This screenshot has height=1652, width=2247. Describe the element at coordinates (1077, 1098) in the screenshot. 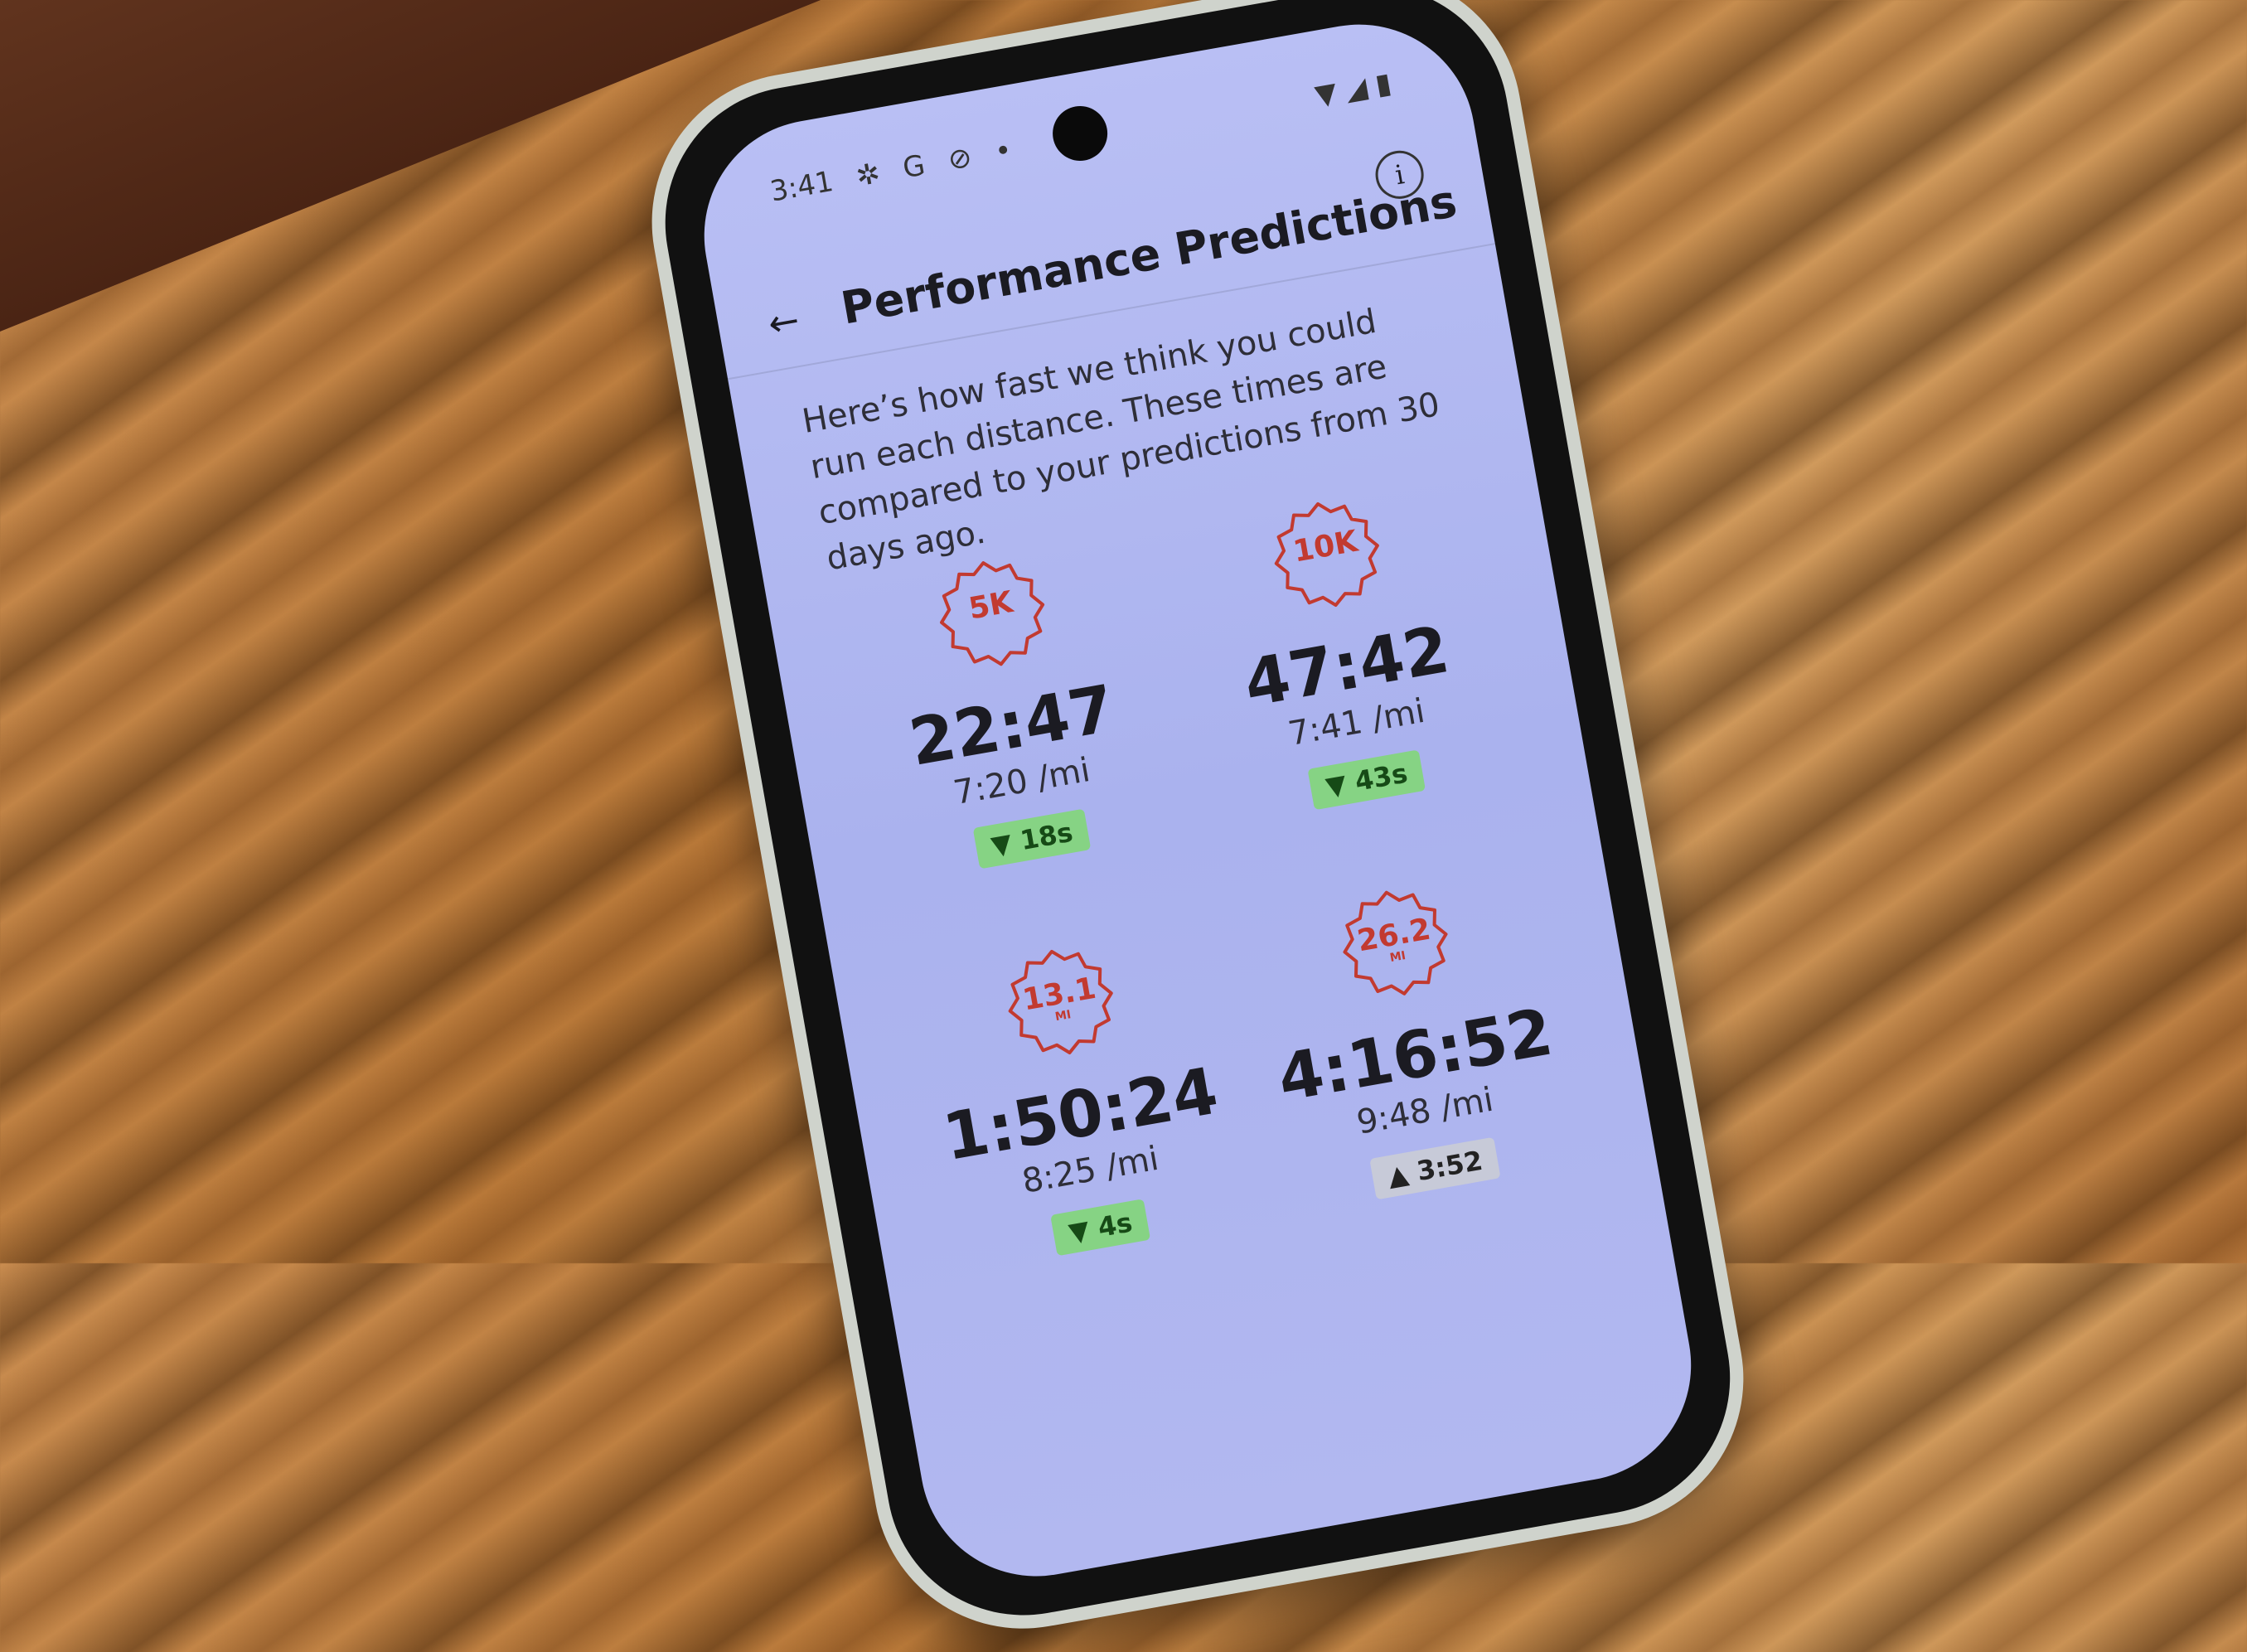

I see `prediction-card: 13.1 MI 1:50:24 8:25 /mi ▼ 4s` at that location.